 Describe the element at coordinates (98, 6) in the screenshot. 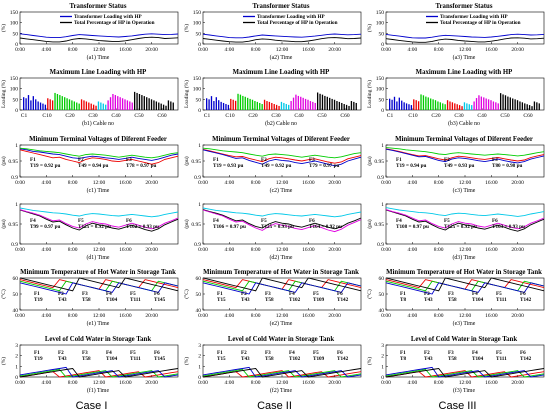

I see `panel-title: Transformer Status` at that location.